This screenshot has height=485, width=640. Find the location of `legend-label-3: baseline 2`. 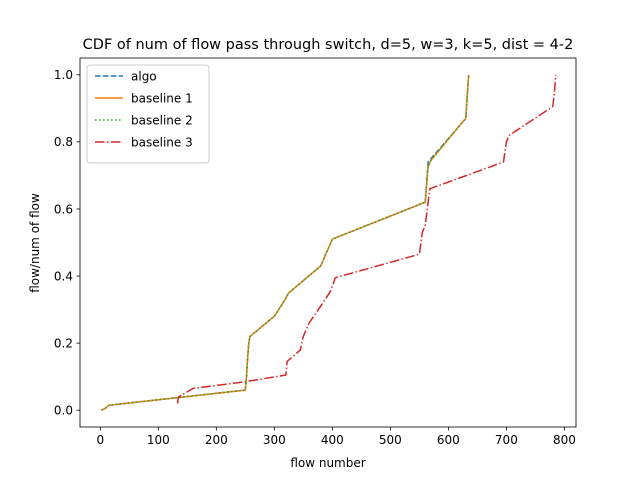

legend-label-3: baseline 2 is located at coordinates (162, 121).